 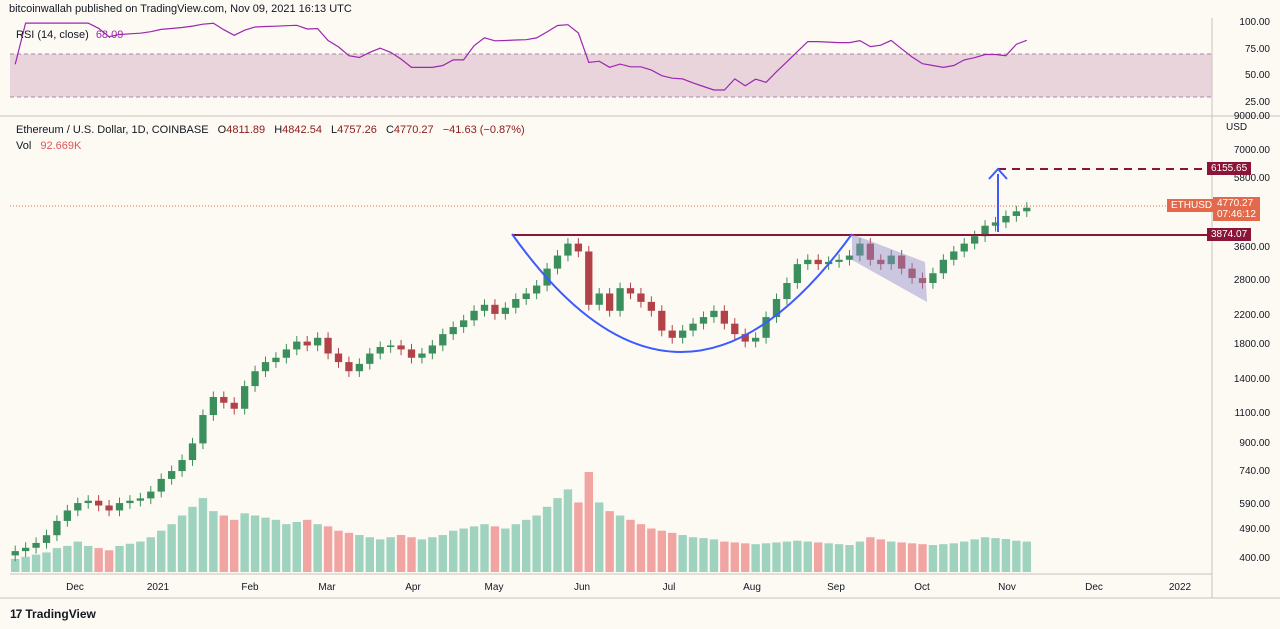 I want to click on rsi-line, so click(x=521, y=56).